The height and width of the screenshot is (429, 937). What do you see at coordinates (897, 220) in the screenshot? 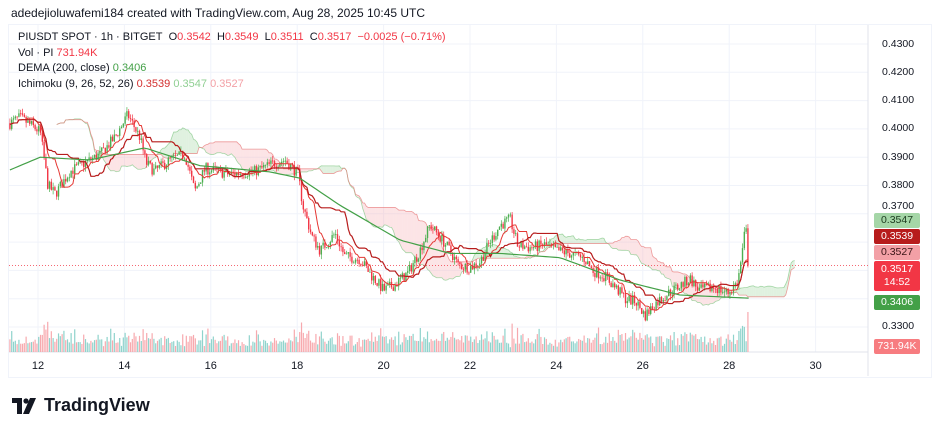
I see `span-a-price-badge: 0.3547` at bounding box center [897, 220].